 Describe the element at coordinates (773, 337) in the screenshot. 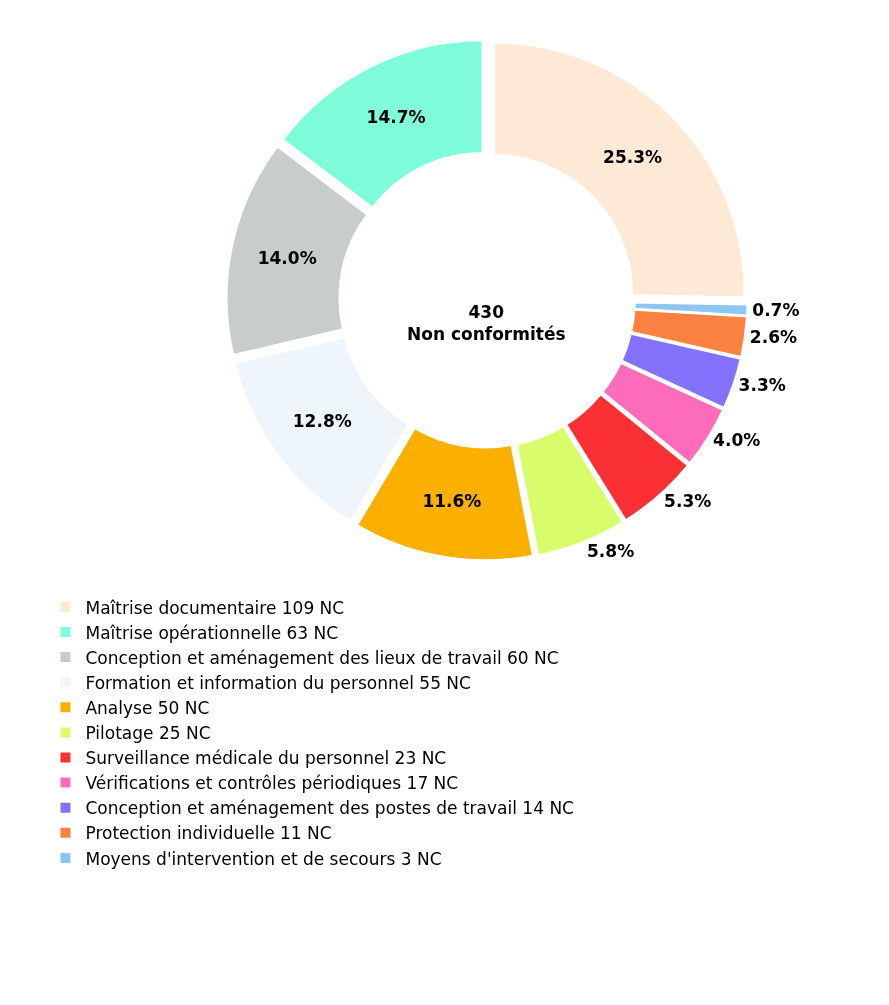

I see `data-label: 2.6%` at that location.